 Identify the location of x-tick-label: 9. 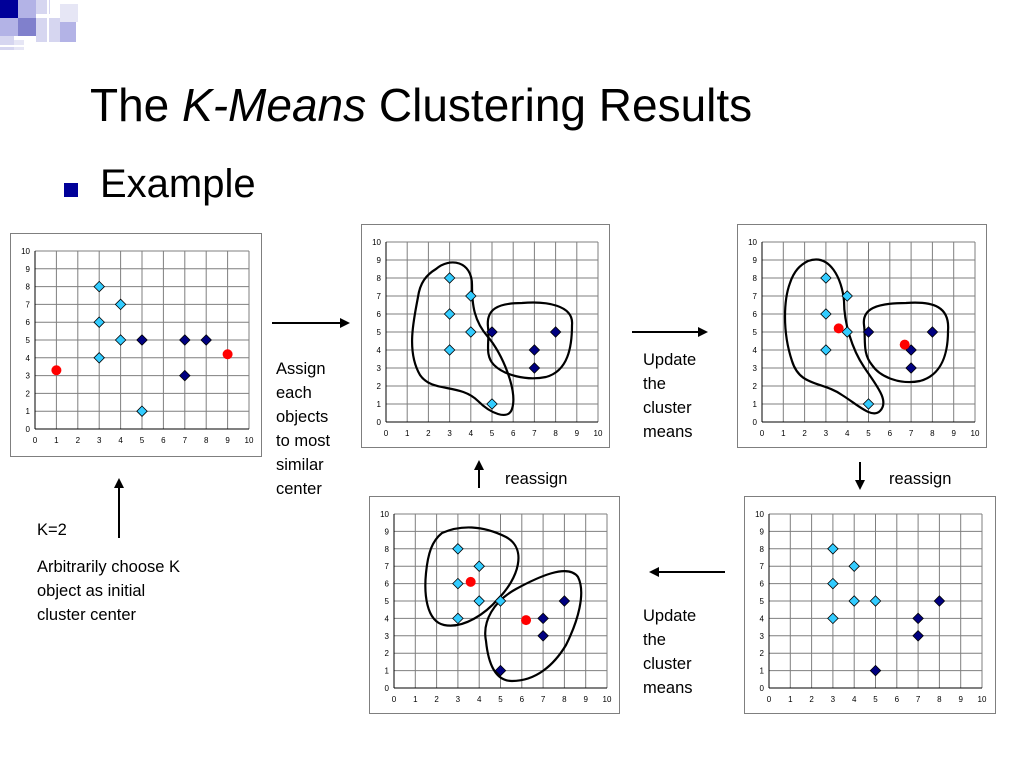
(585, 699).